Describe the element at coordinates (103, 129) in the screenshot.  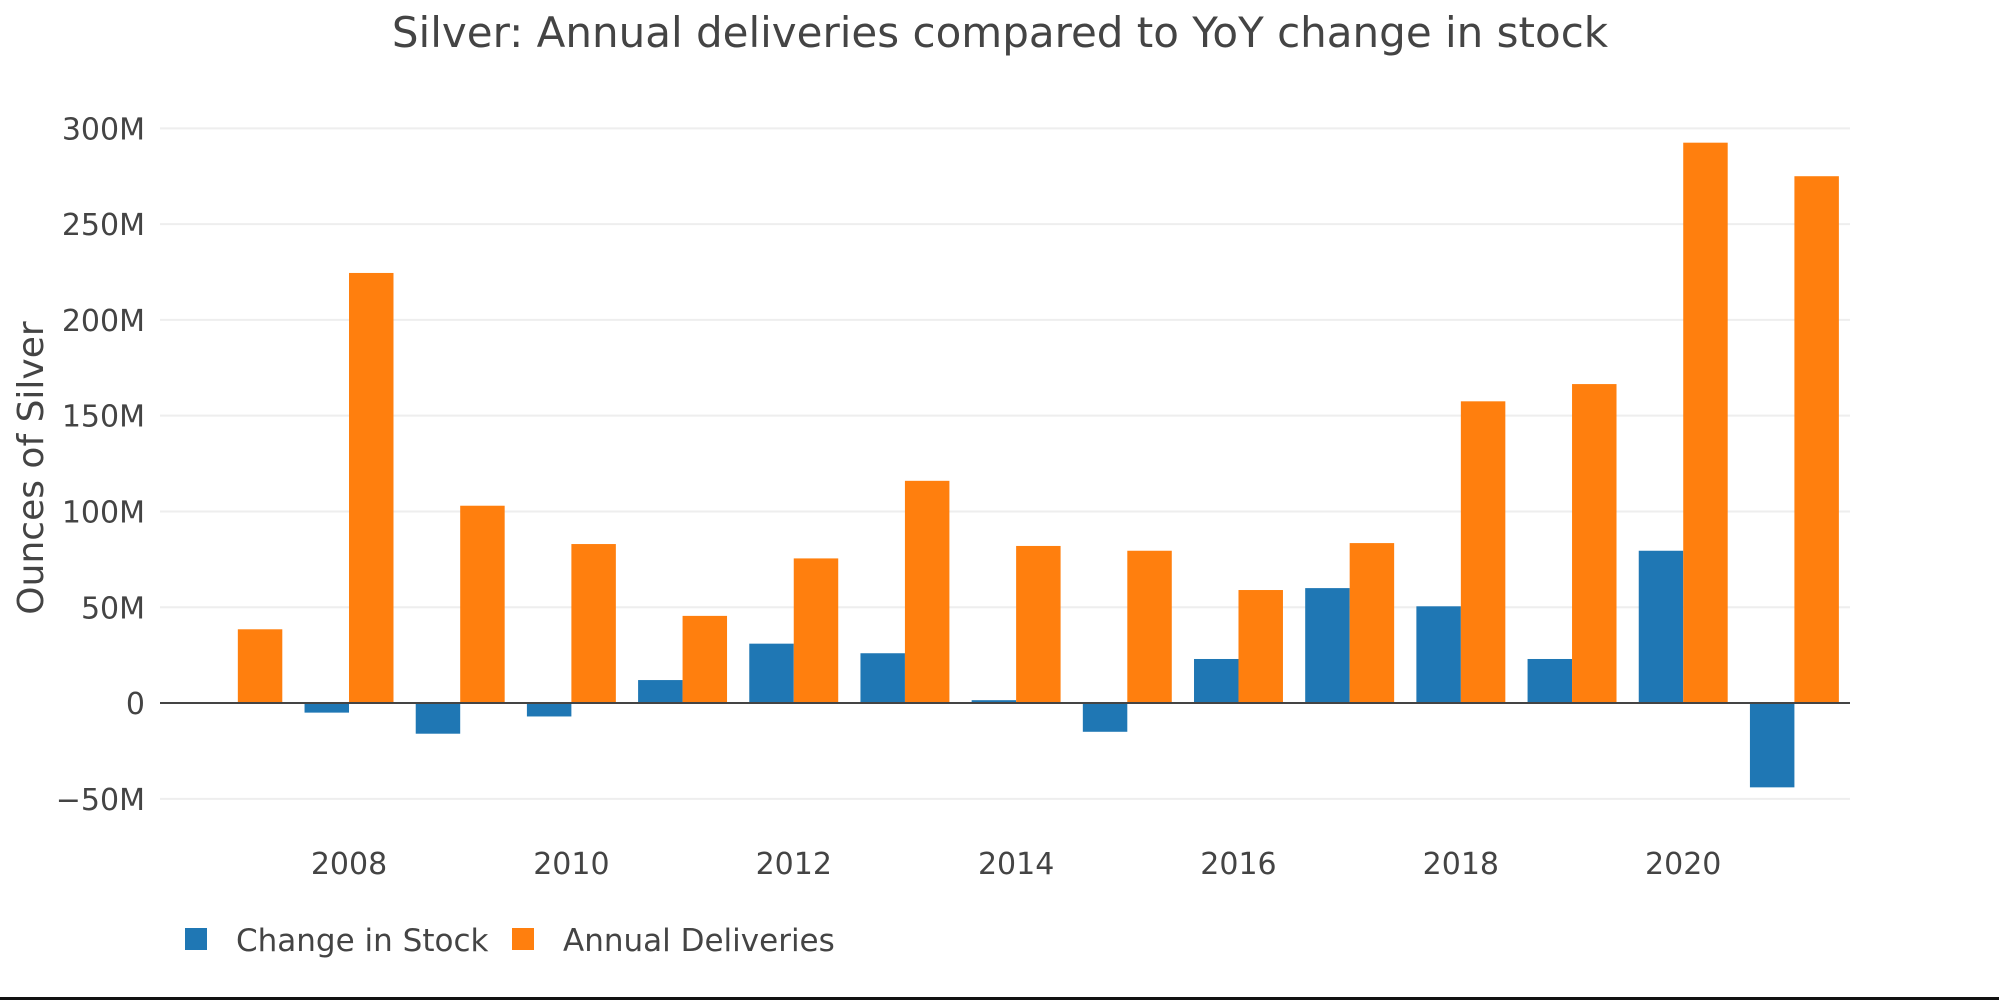
I see `y-tick-label: 300M` at that location.